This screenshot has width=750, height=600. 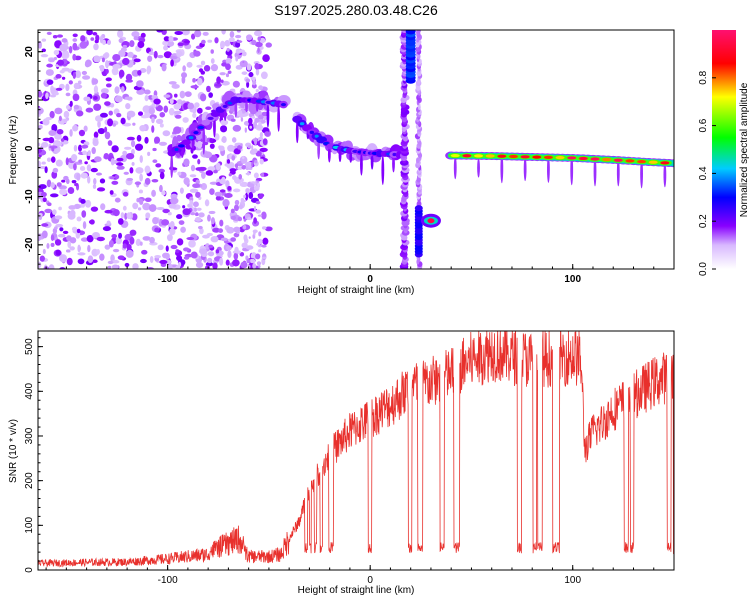 I want to click on rising-trace-core, so click(x=215, y=114).